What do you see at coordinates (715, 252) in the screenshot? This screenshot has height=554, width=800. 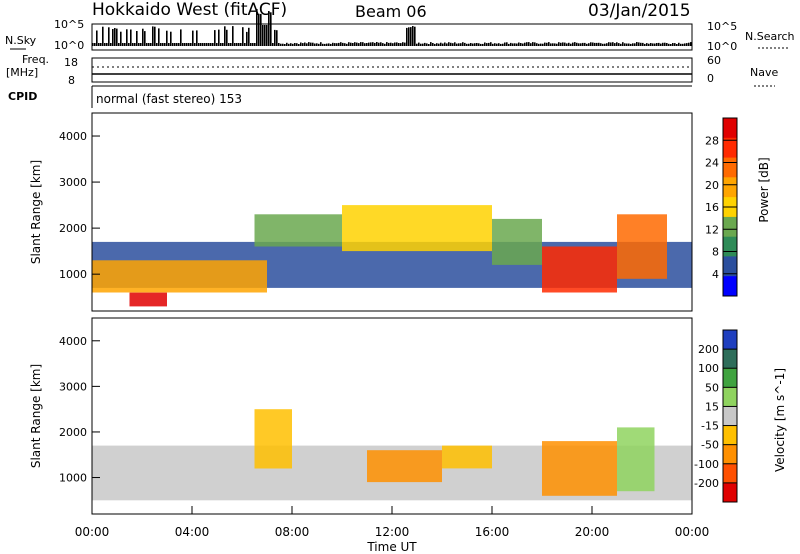 I see `colorbar-tick-label: 8` at bounding box center [715, 252].